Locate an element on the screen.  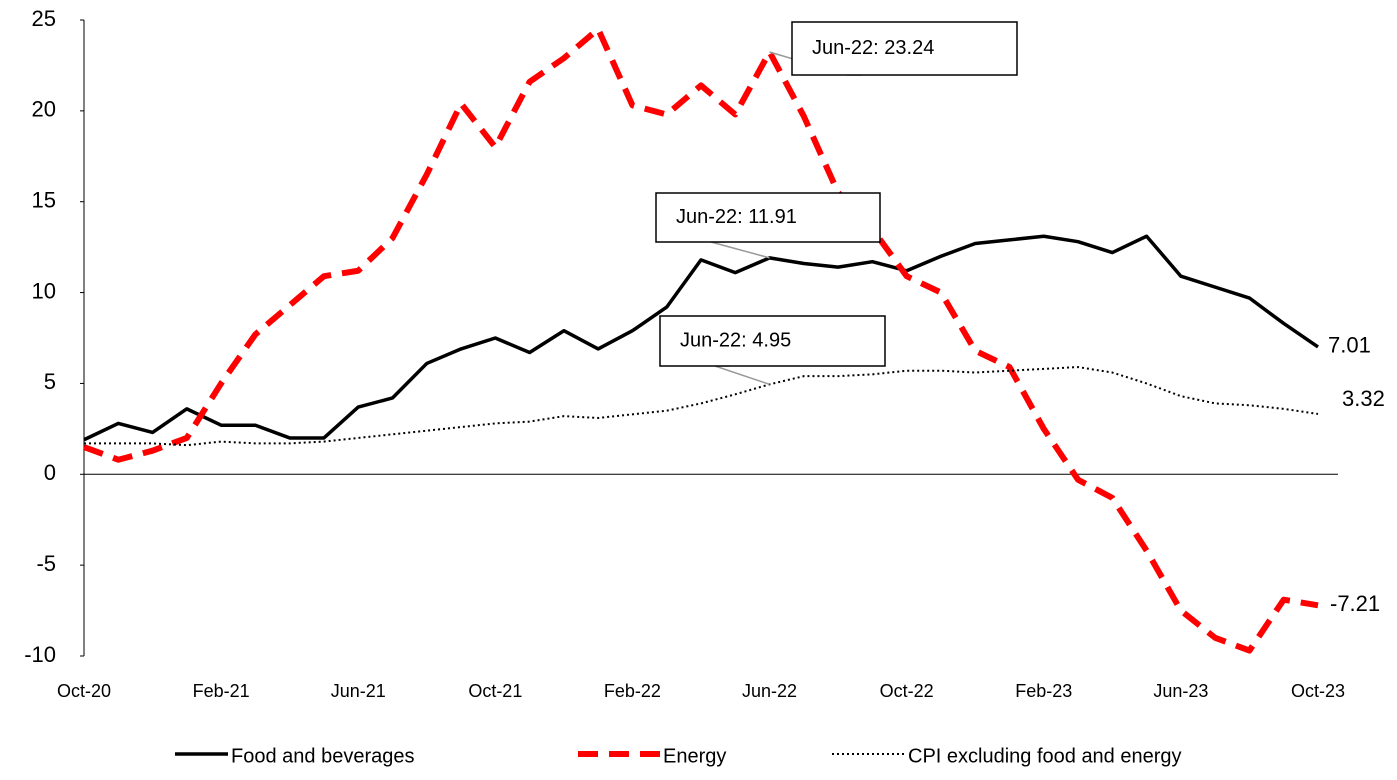
y-tick-label: 5 is located at coordinates (50, 381).